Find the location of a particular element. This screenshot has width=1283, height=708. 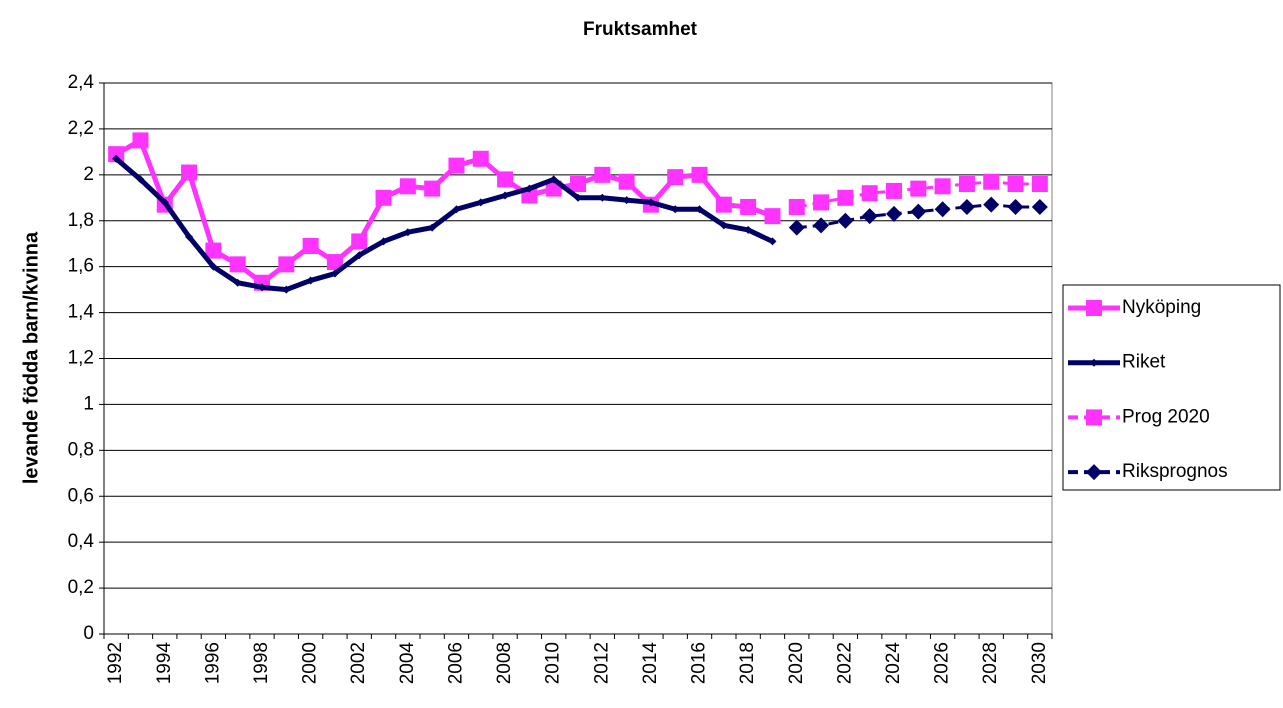

x-tick-label: 2030 is located at coordinates (1039, 663).